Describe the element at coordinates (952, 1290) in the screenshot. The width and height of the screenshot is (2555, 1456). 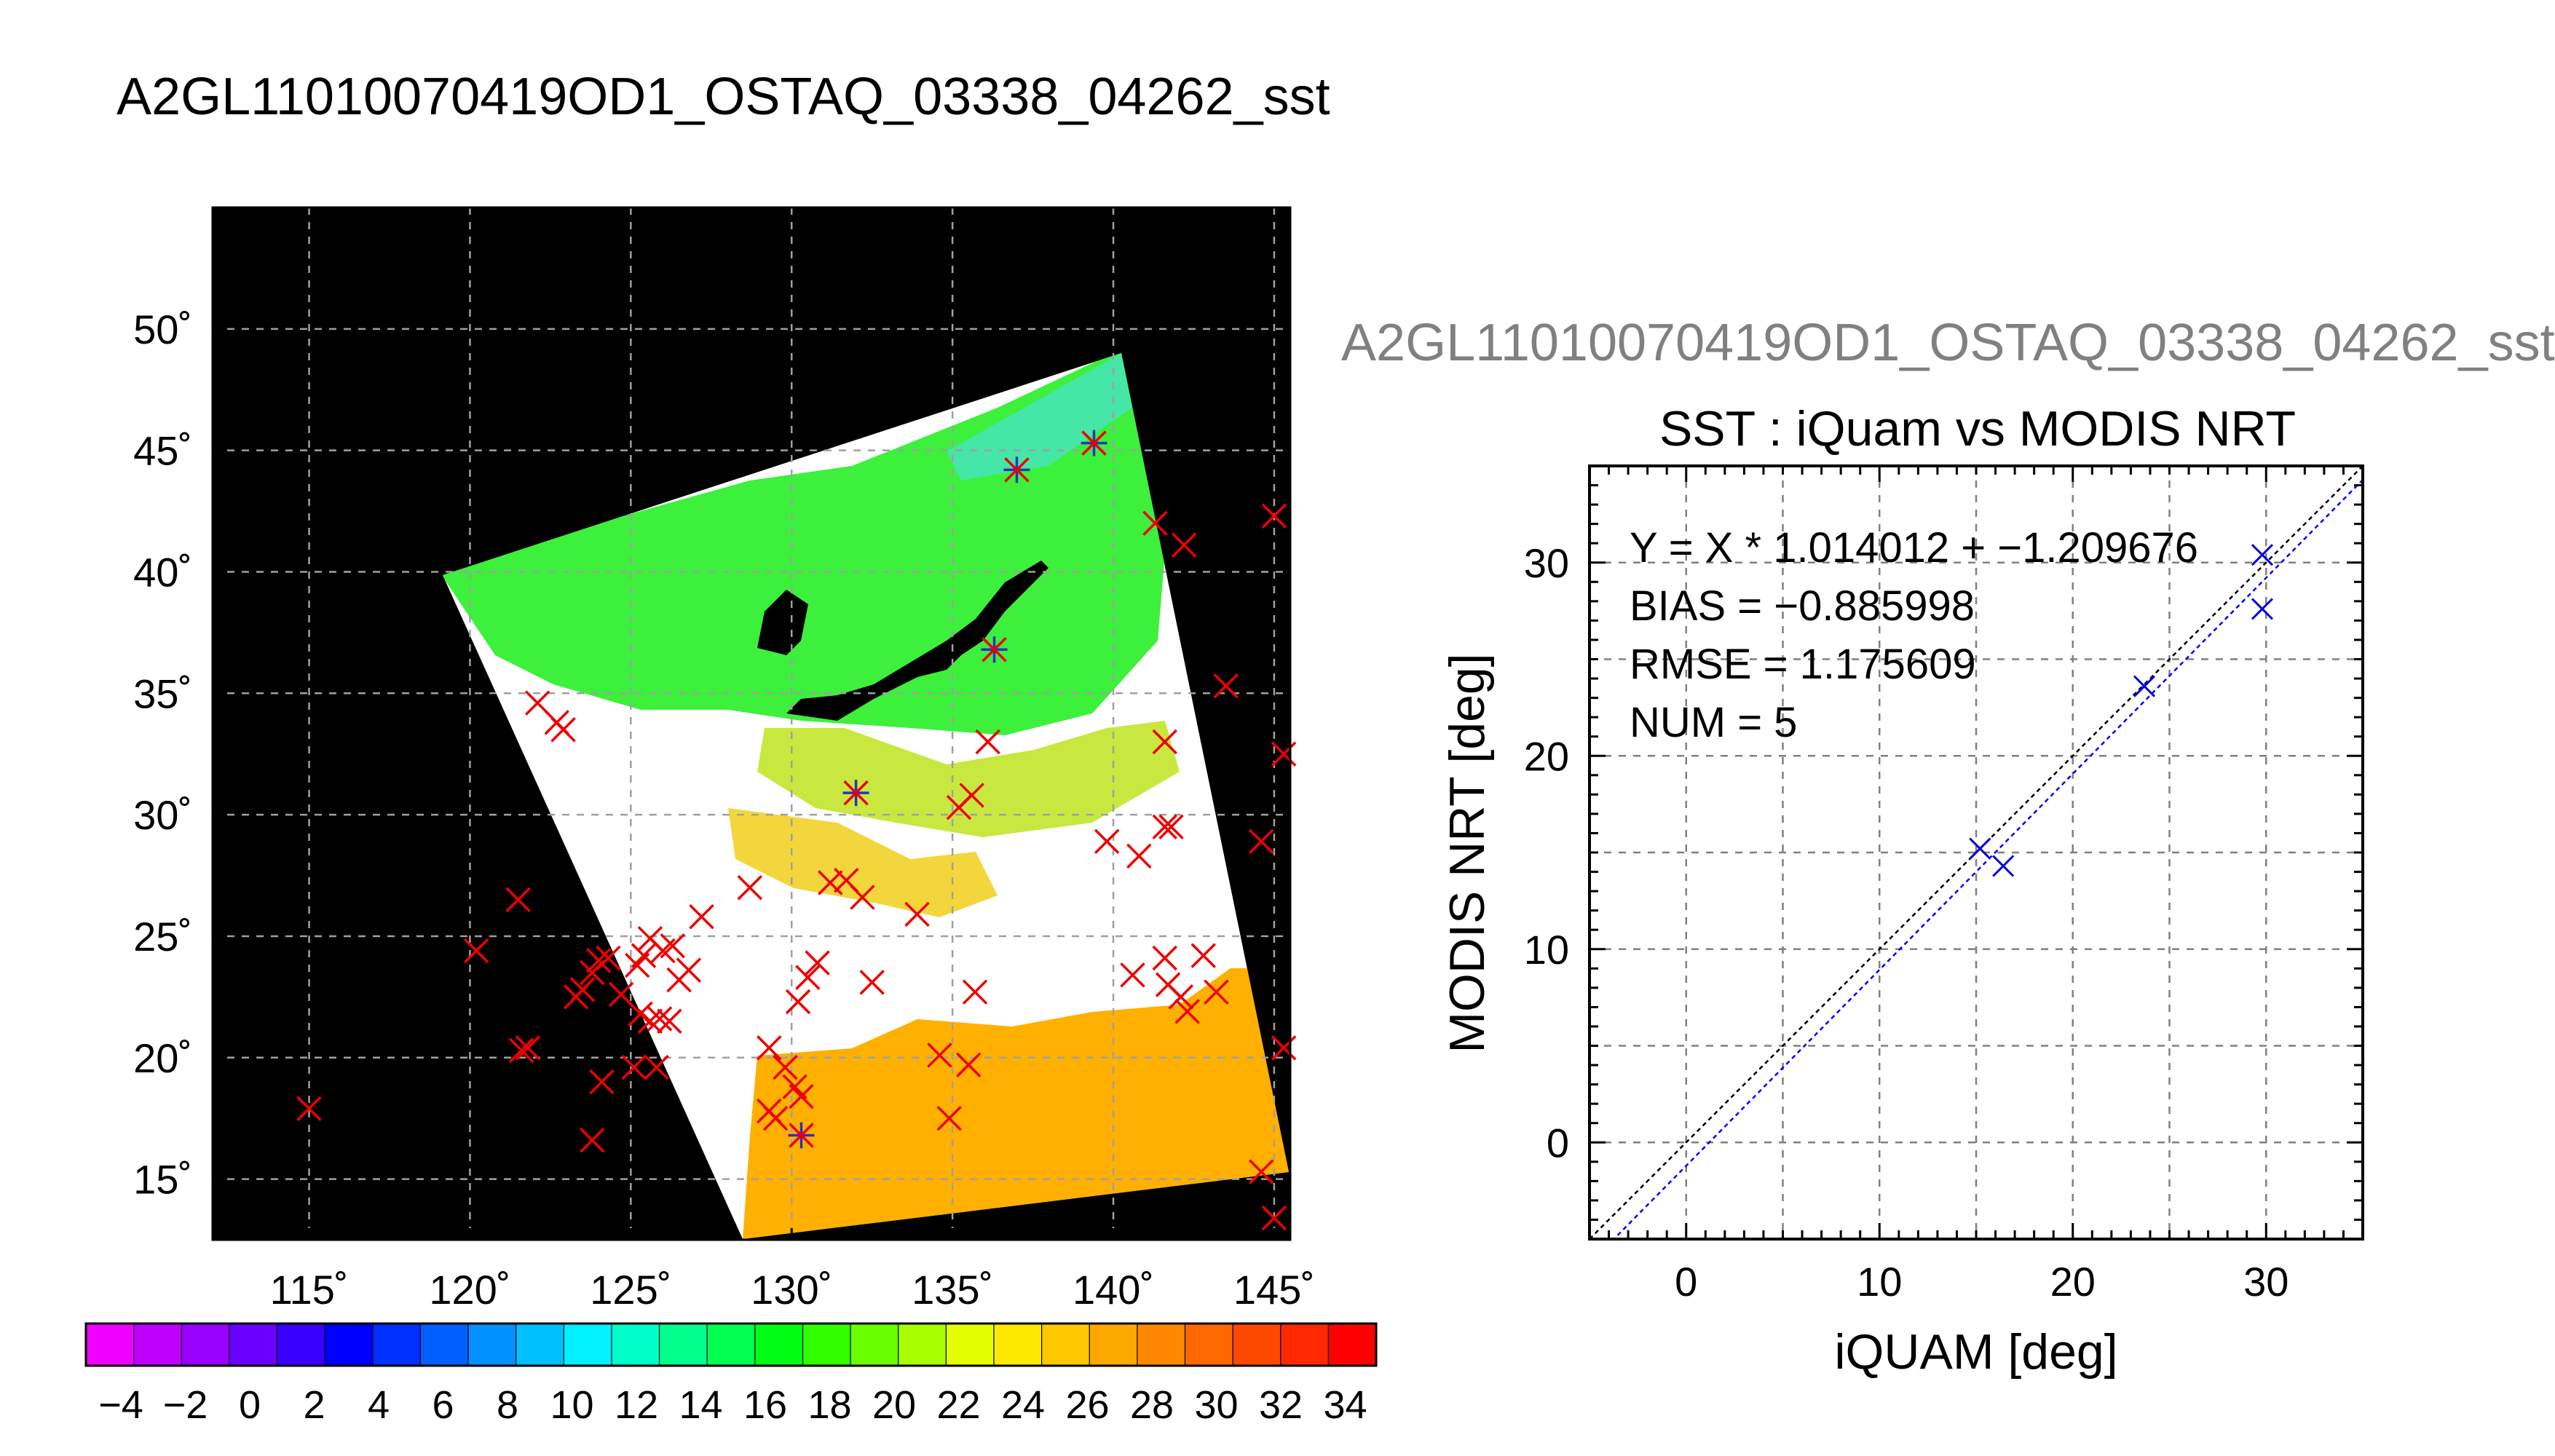
I see `map-lon-label: 135˚` at that location.